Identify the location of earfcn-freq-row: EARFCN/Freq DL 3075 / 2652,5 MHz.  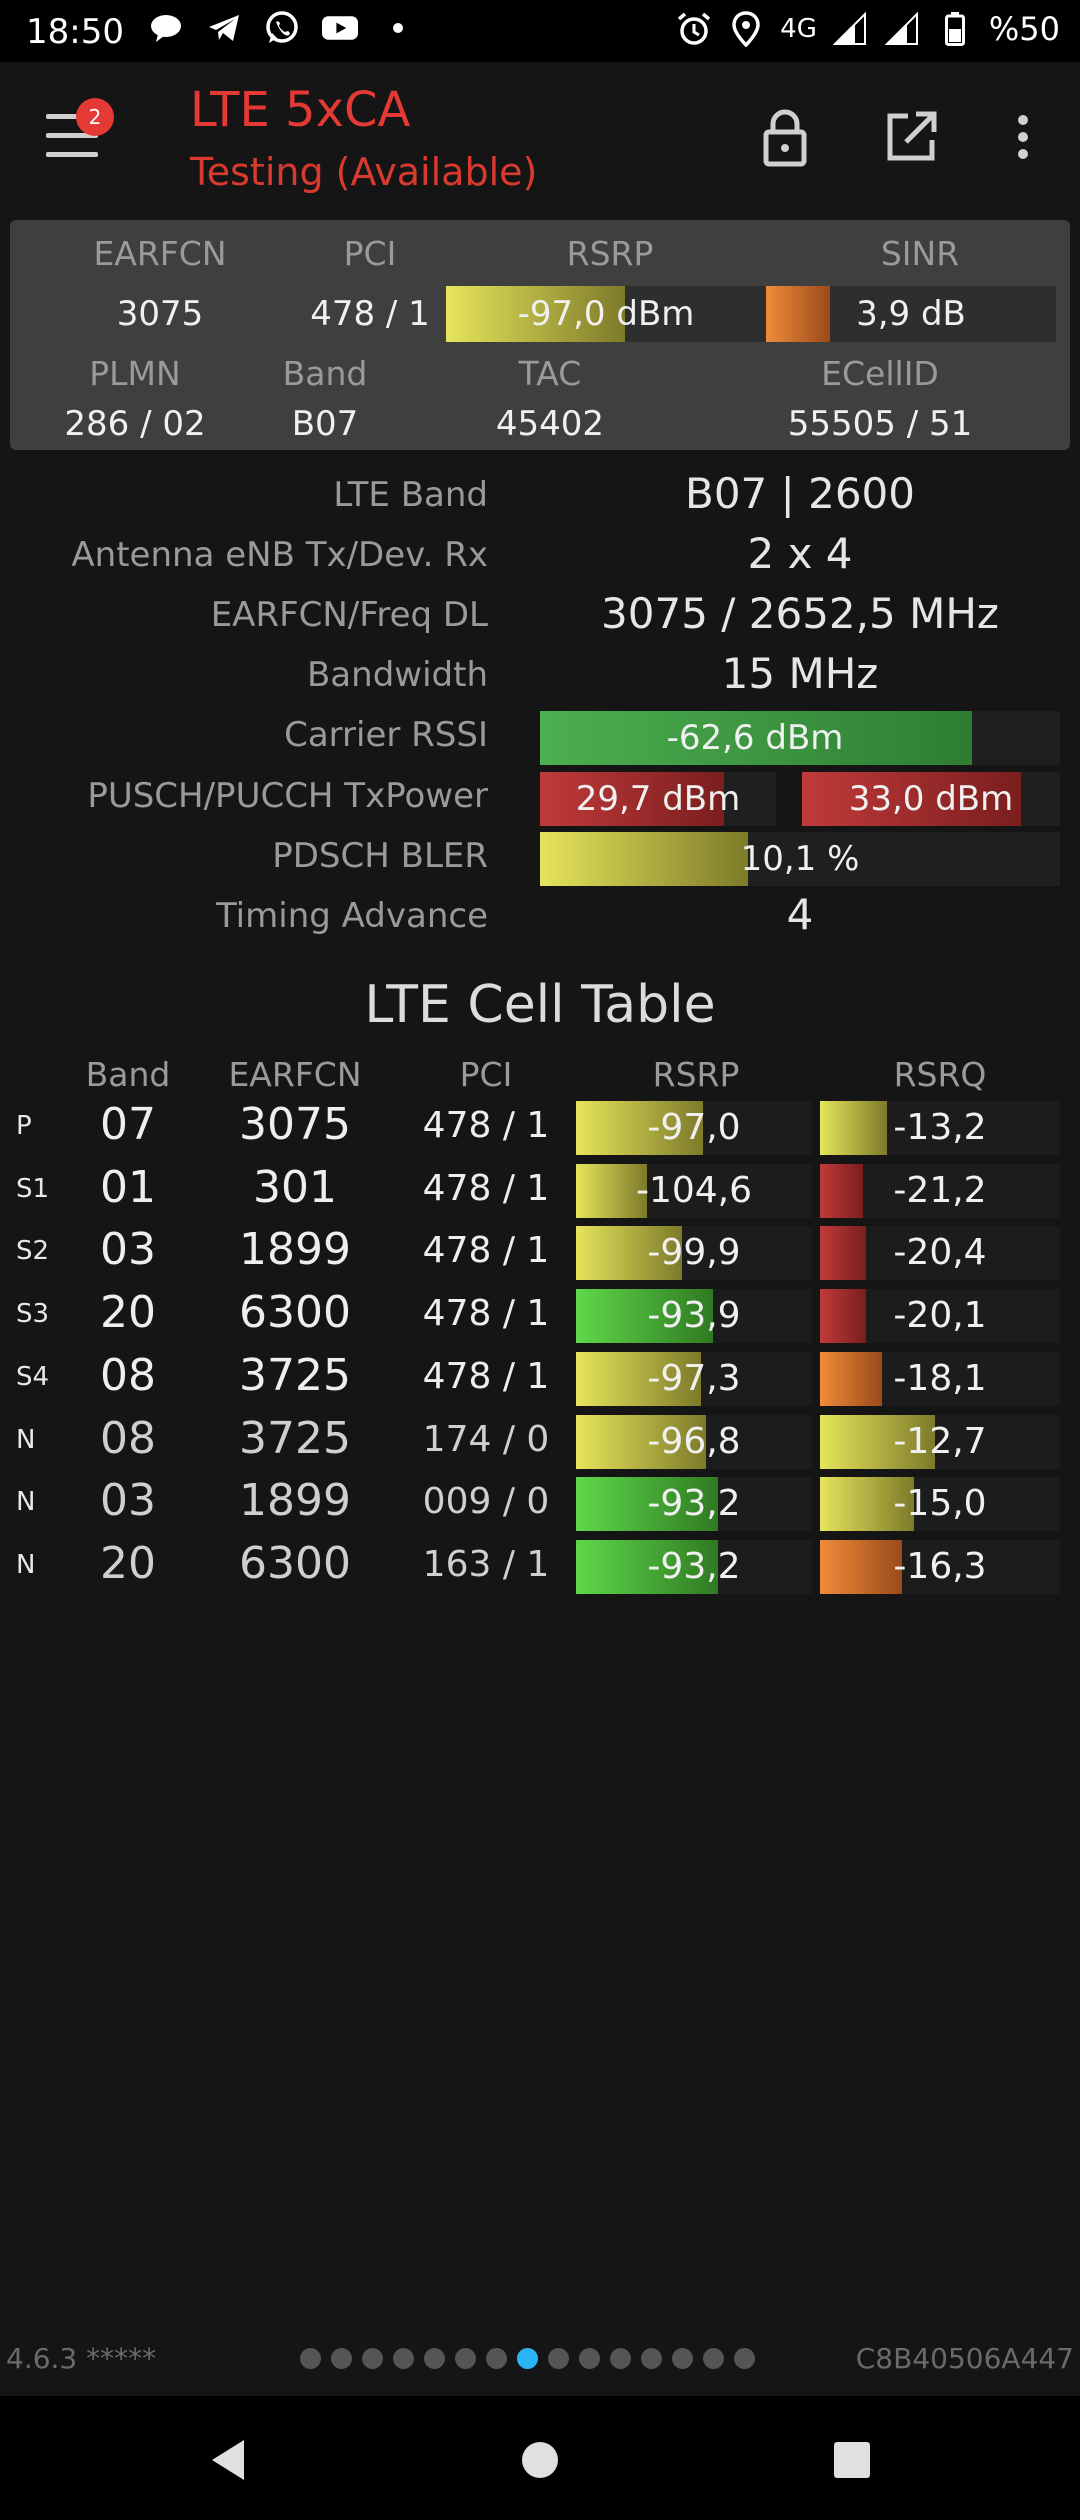
(540, 617).